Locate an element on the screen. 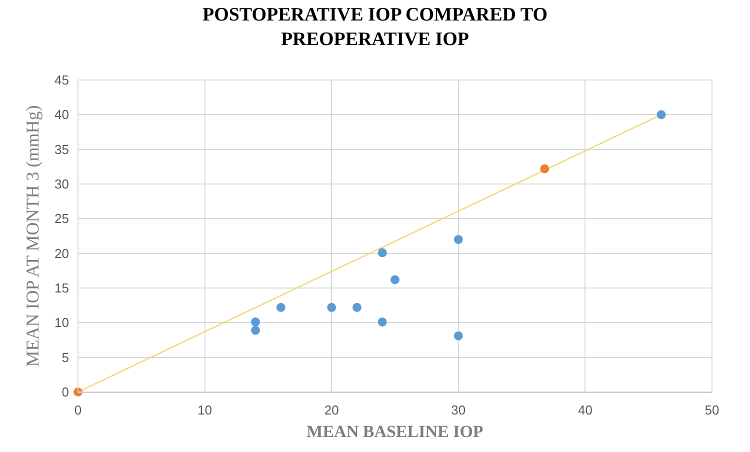 The image size is (750, 452). x-axis-title: MEAN BASELINE IOP is located at coordinates (395, 431).